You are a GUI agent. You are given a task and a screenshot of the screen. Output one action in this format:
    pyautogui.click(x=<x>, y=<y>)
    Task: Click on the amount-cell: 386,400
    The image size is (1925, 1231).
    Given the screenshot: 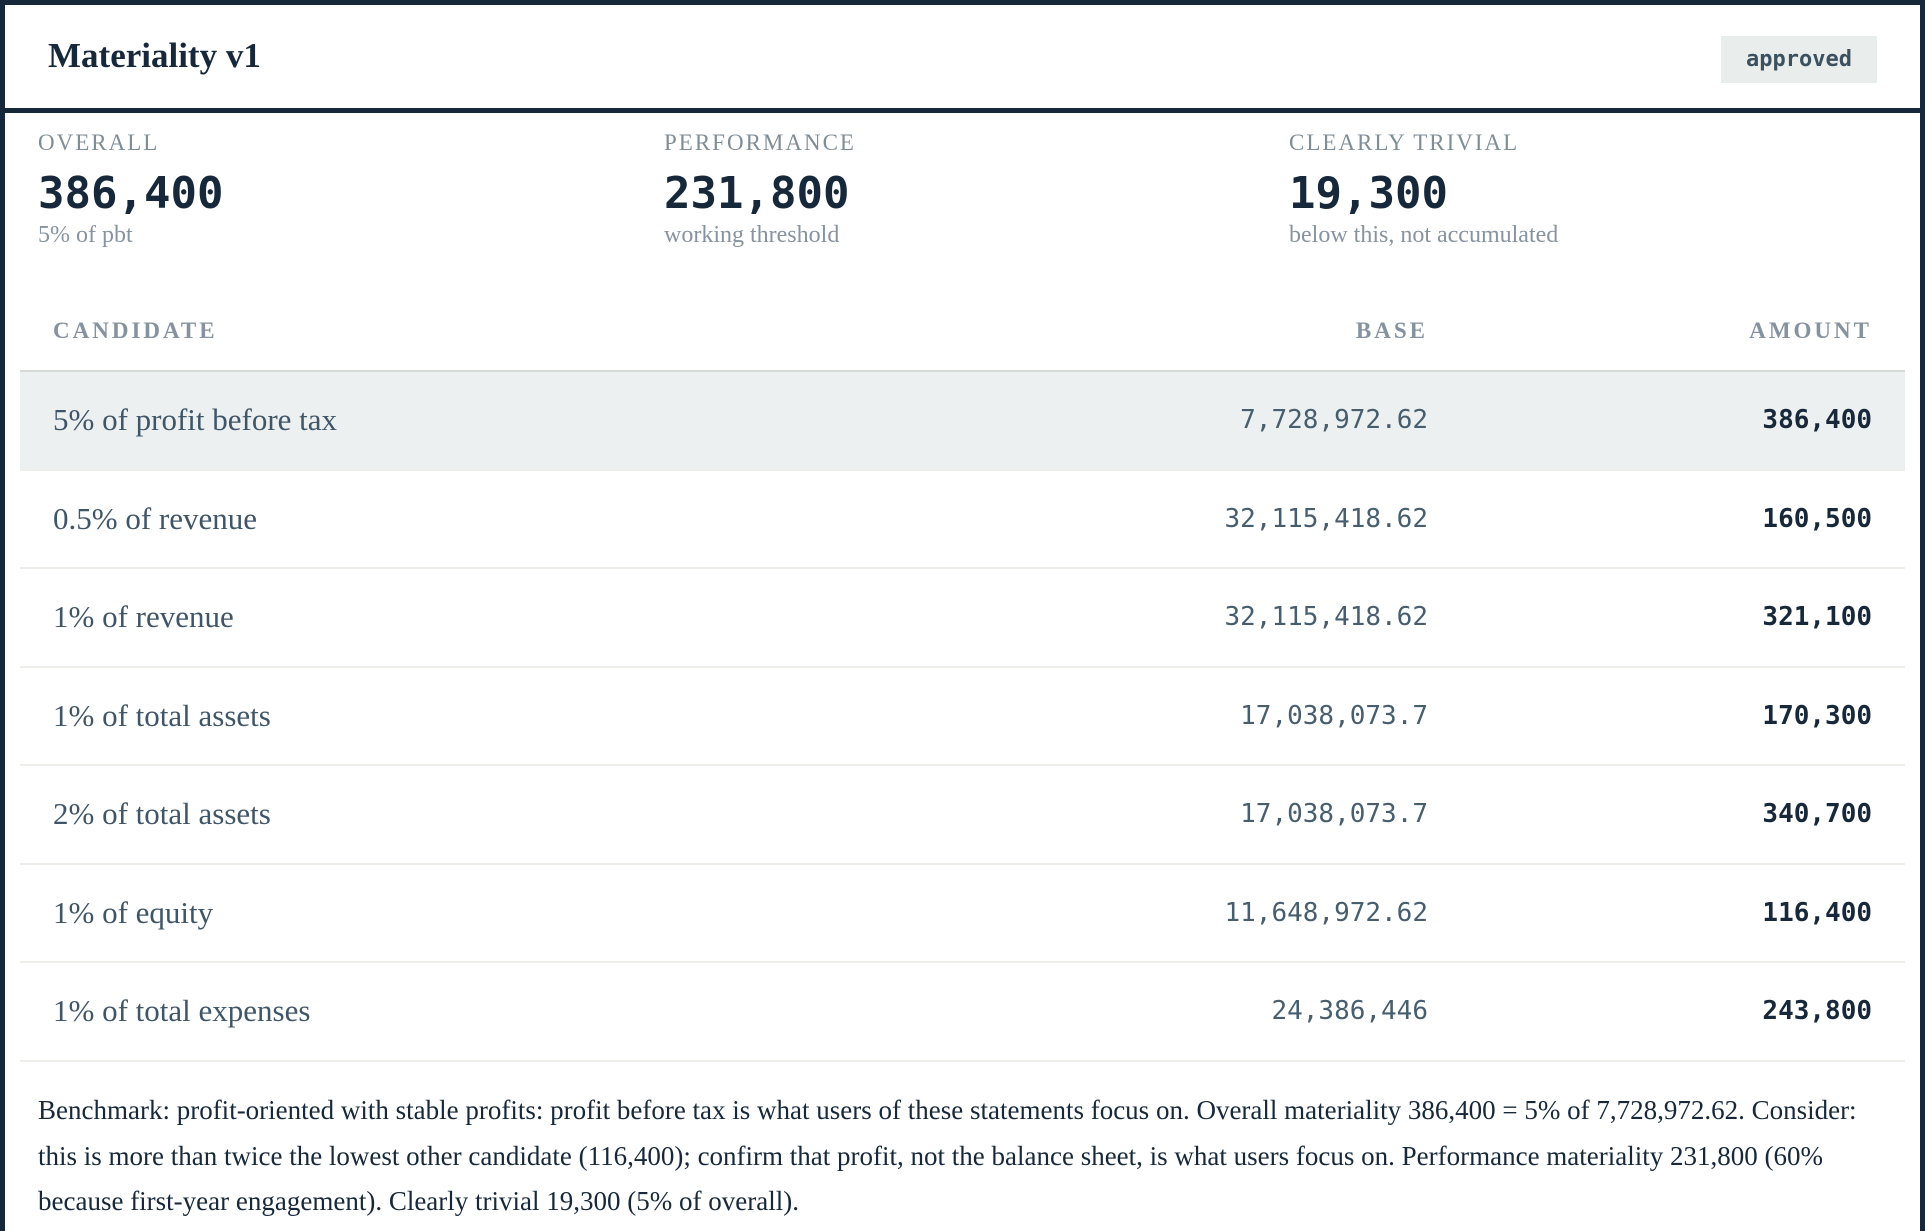 What is the action you would take?
    pyautogui.click(x=1817, y=420)
    